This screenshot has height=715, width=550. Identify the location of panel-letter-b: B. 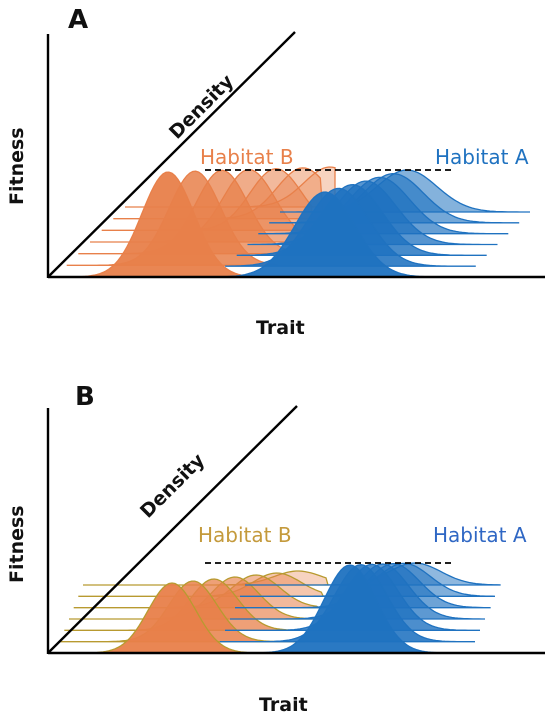
(85, 397).